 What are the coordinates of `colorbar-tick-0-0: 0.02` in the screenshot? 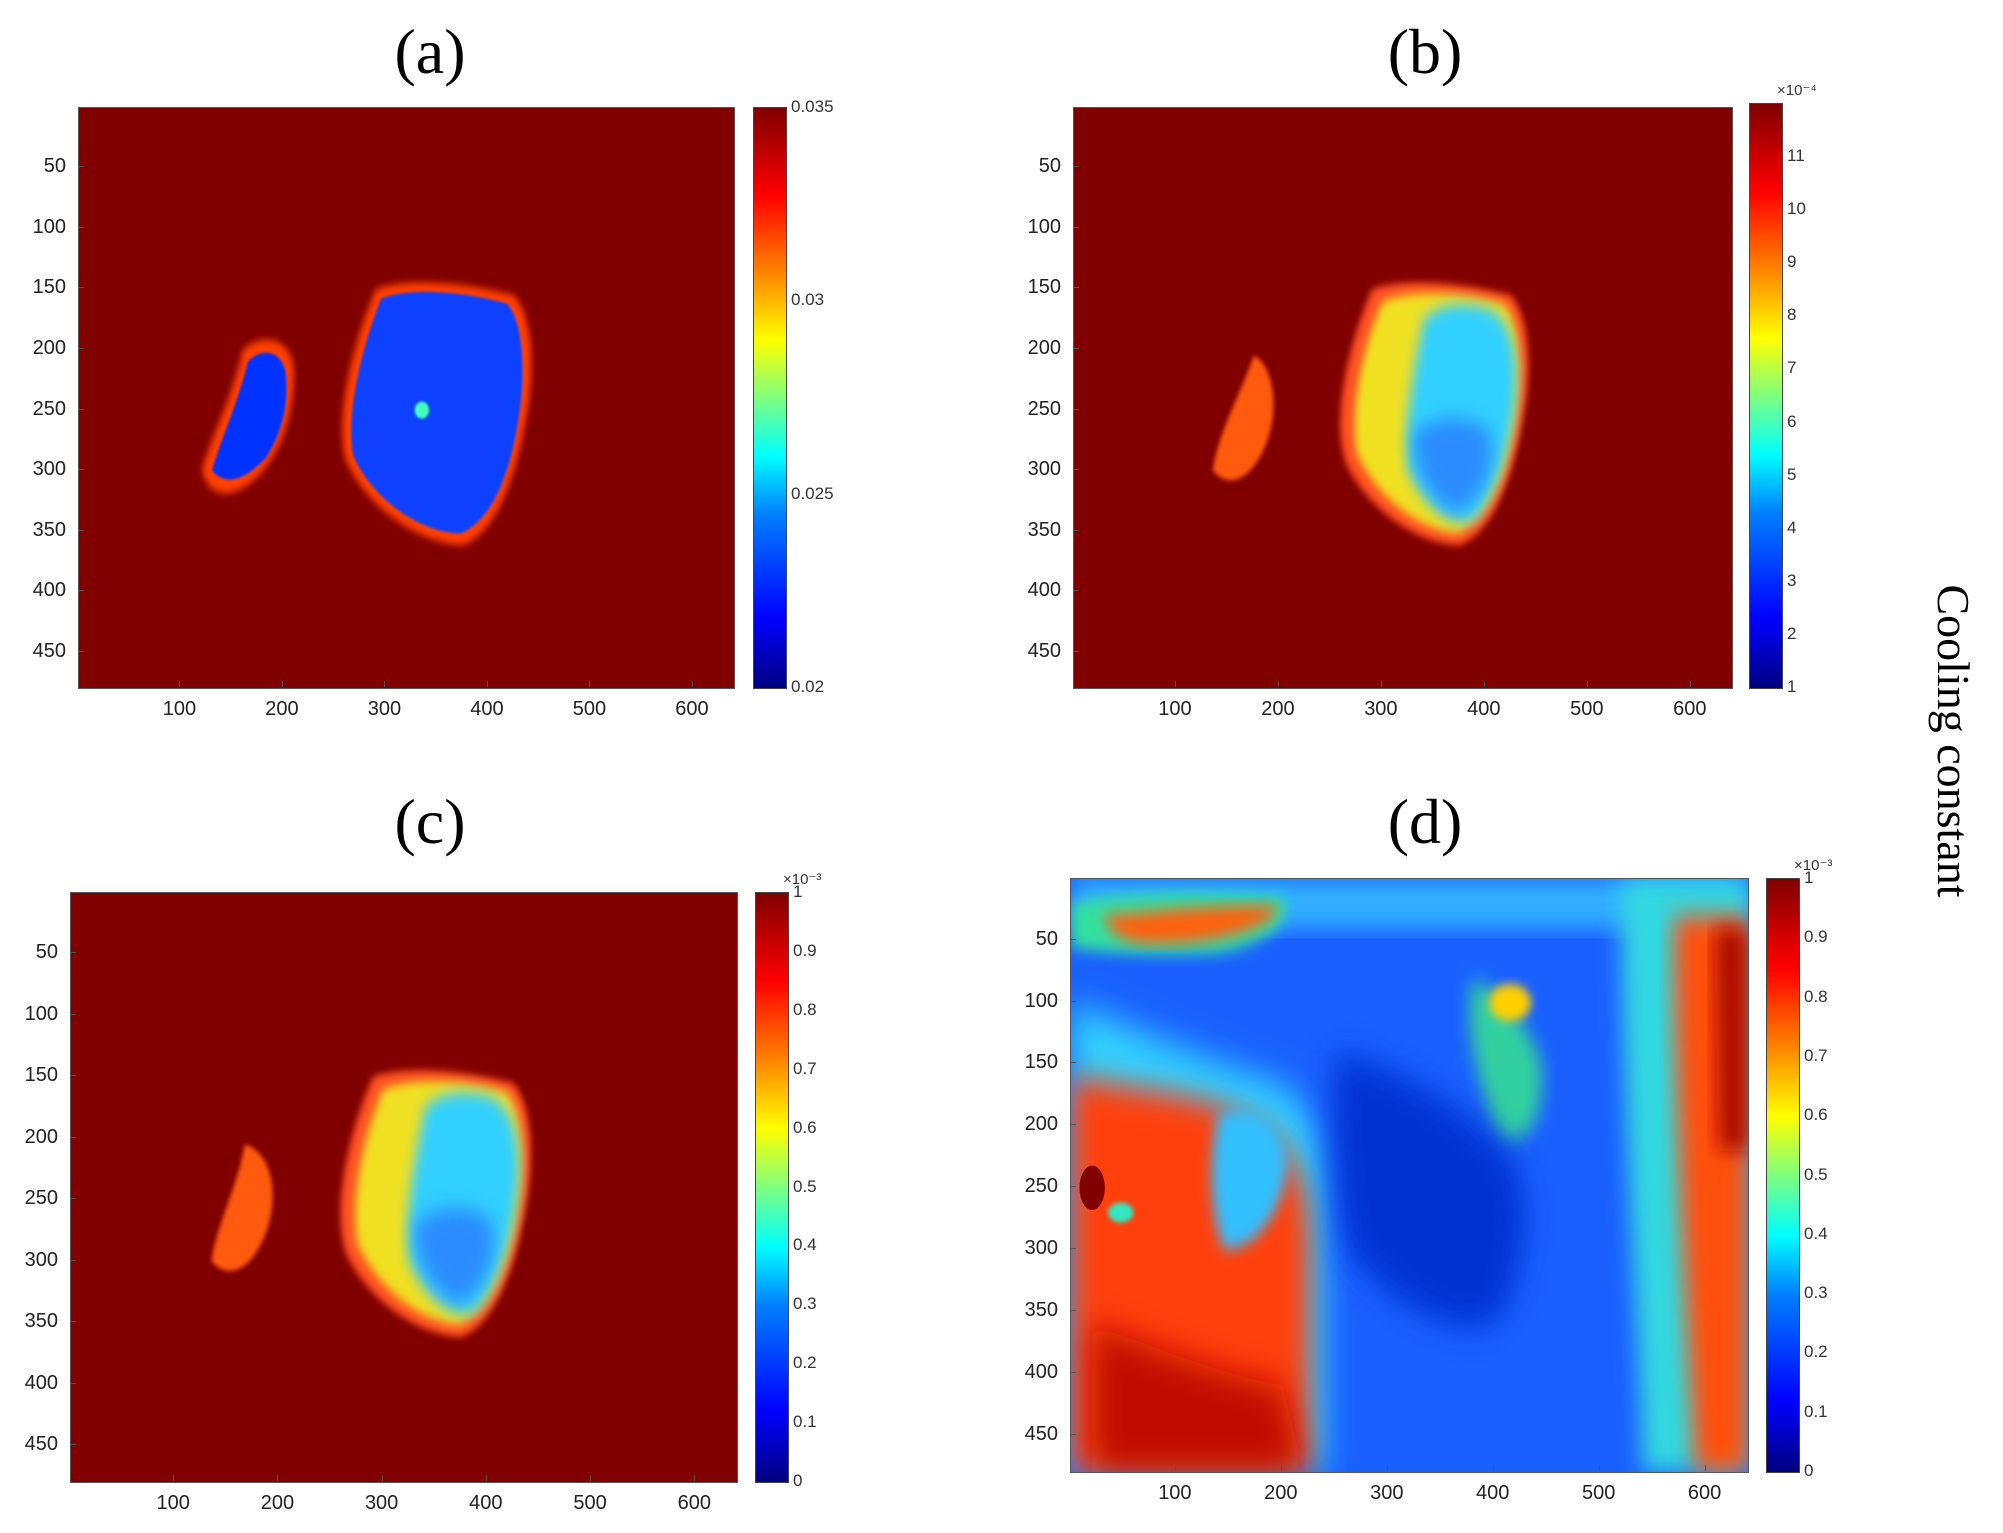 It's located at (808, 686).